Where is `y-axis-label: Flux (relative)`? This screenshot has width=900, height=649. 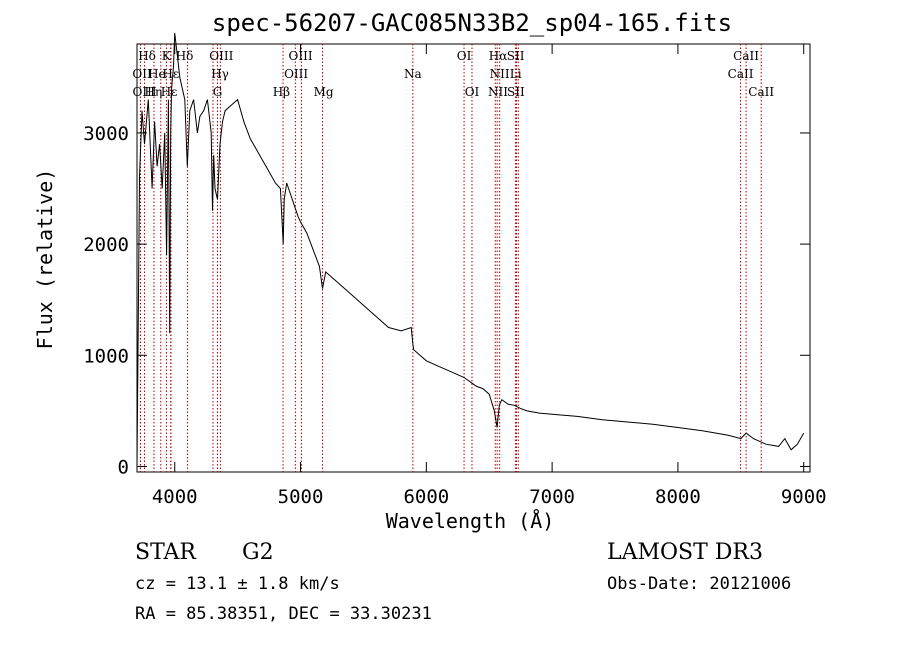 y-axis-label: Flux (relative) is located at coordinates (45, 259).